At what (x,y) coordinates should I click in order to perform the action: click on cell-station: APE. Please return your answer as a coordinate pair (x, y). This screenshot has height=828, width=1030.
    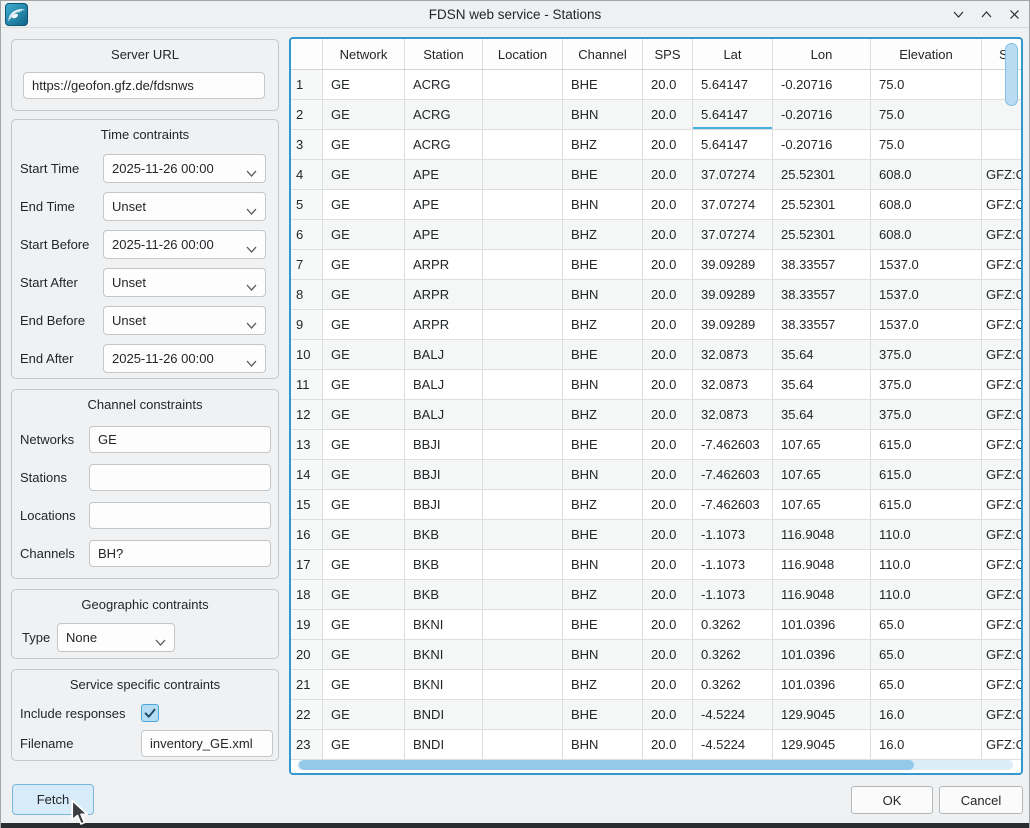
    Looking at the image, I should click on (444, 204).